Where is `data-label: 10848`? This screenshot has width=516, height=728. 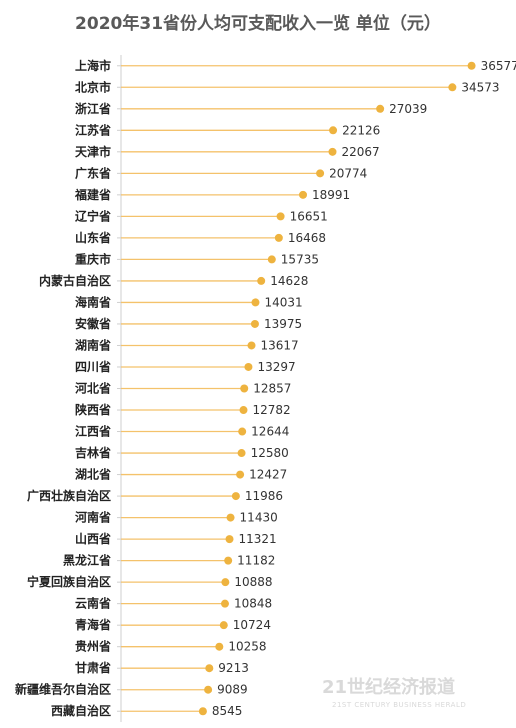
data-label: 10848 is located at coordinates (253, 604).